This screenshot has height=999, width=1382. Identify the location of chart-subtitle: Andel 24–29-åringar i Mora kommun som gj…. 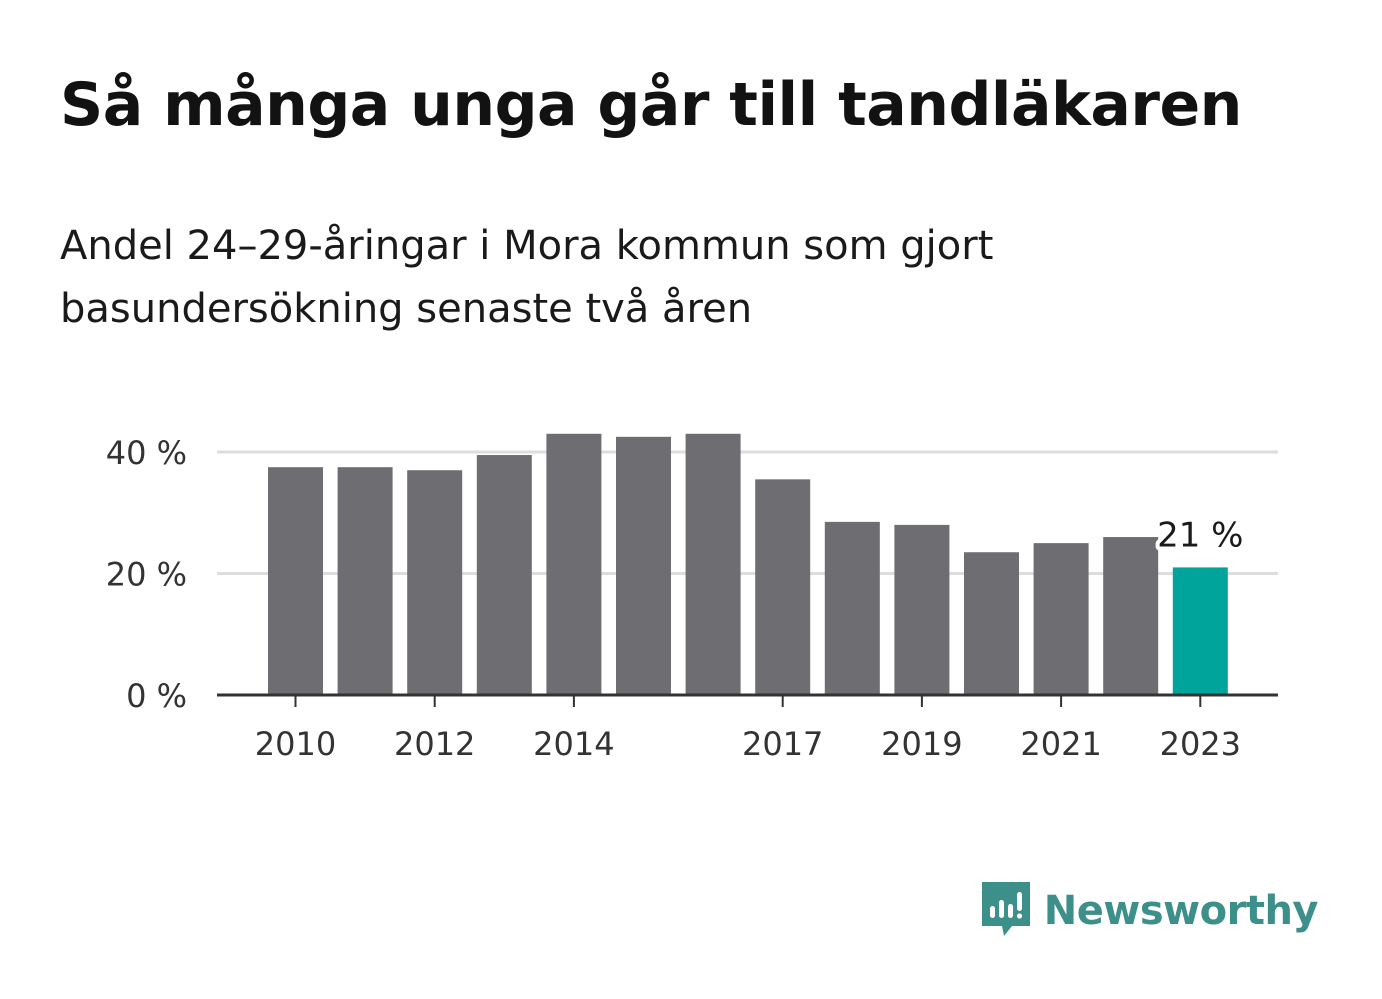
(527, 277).